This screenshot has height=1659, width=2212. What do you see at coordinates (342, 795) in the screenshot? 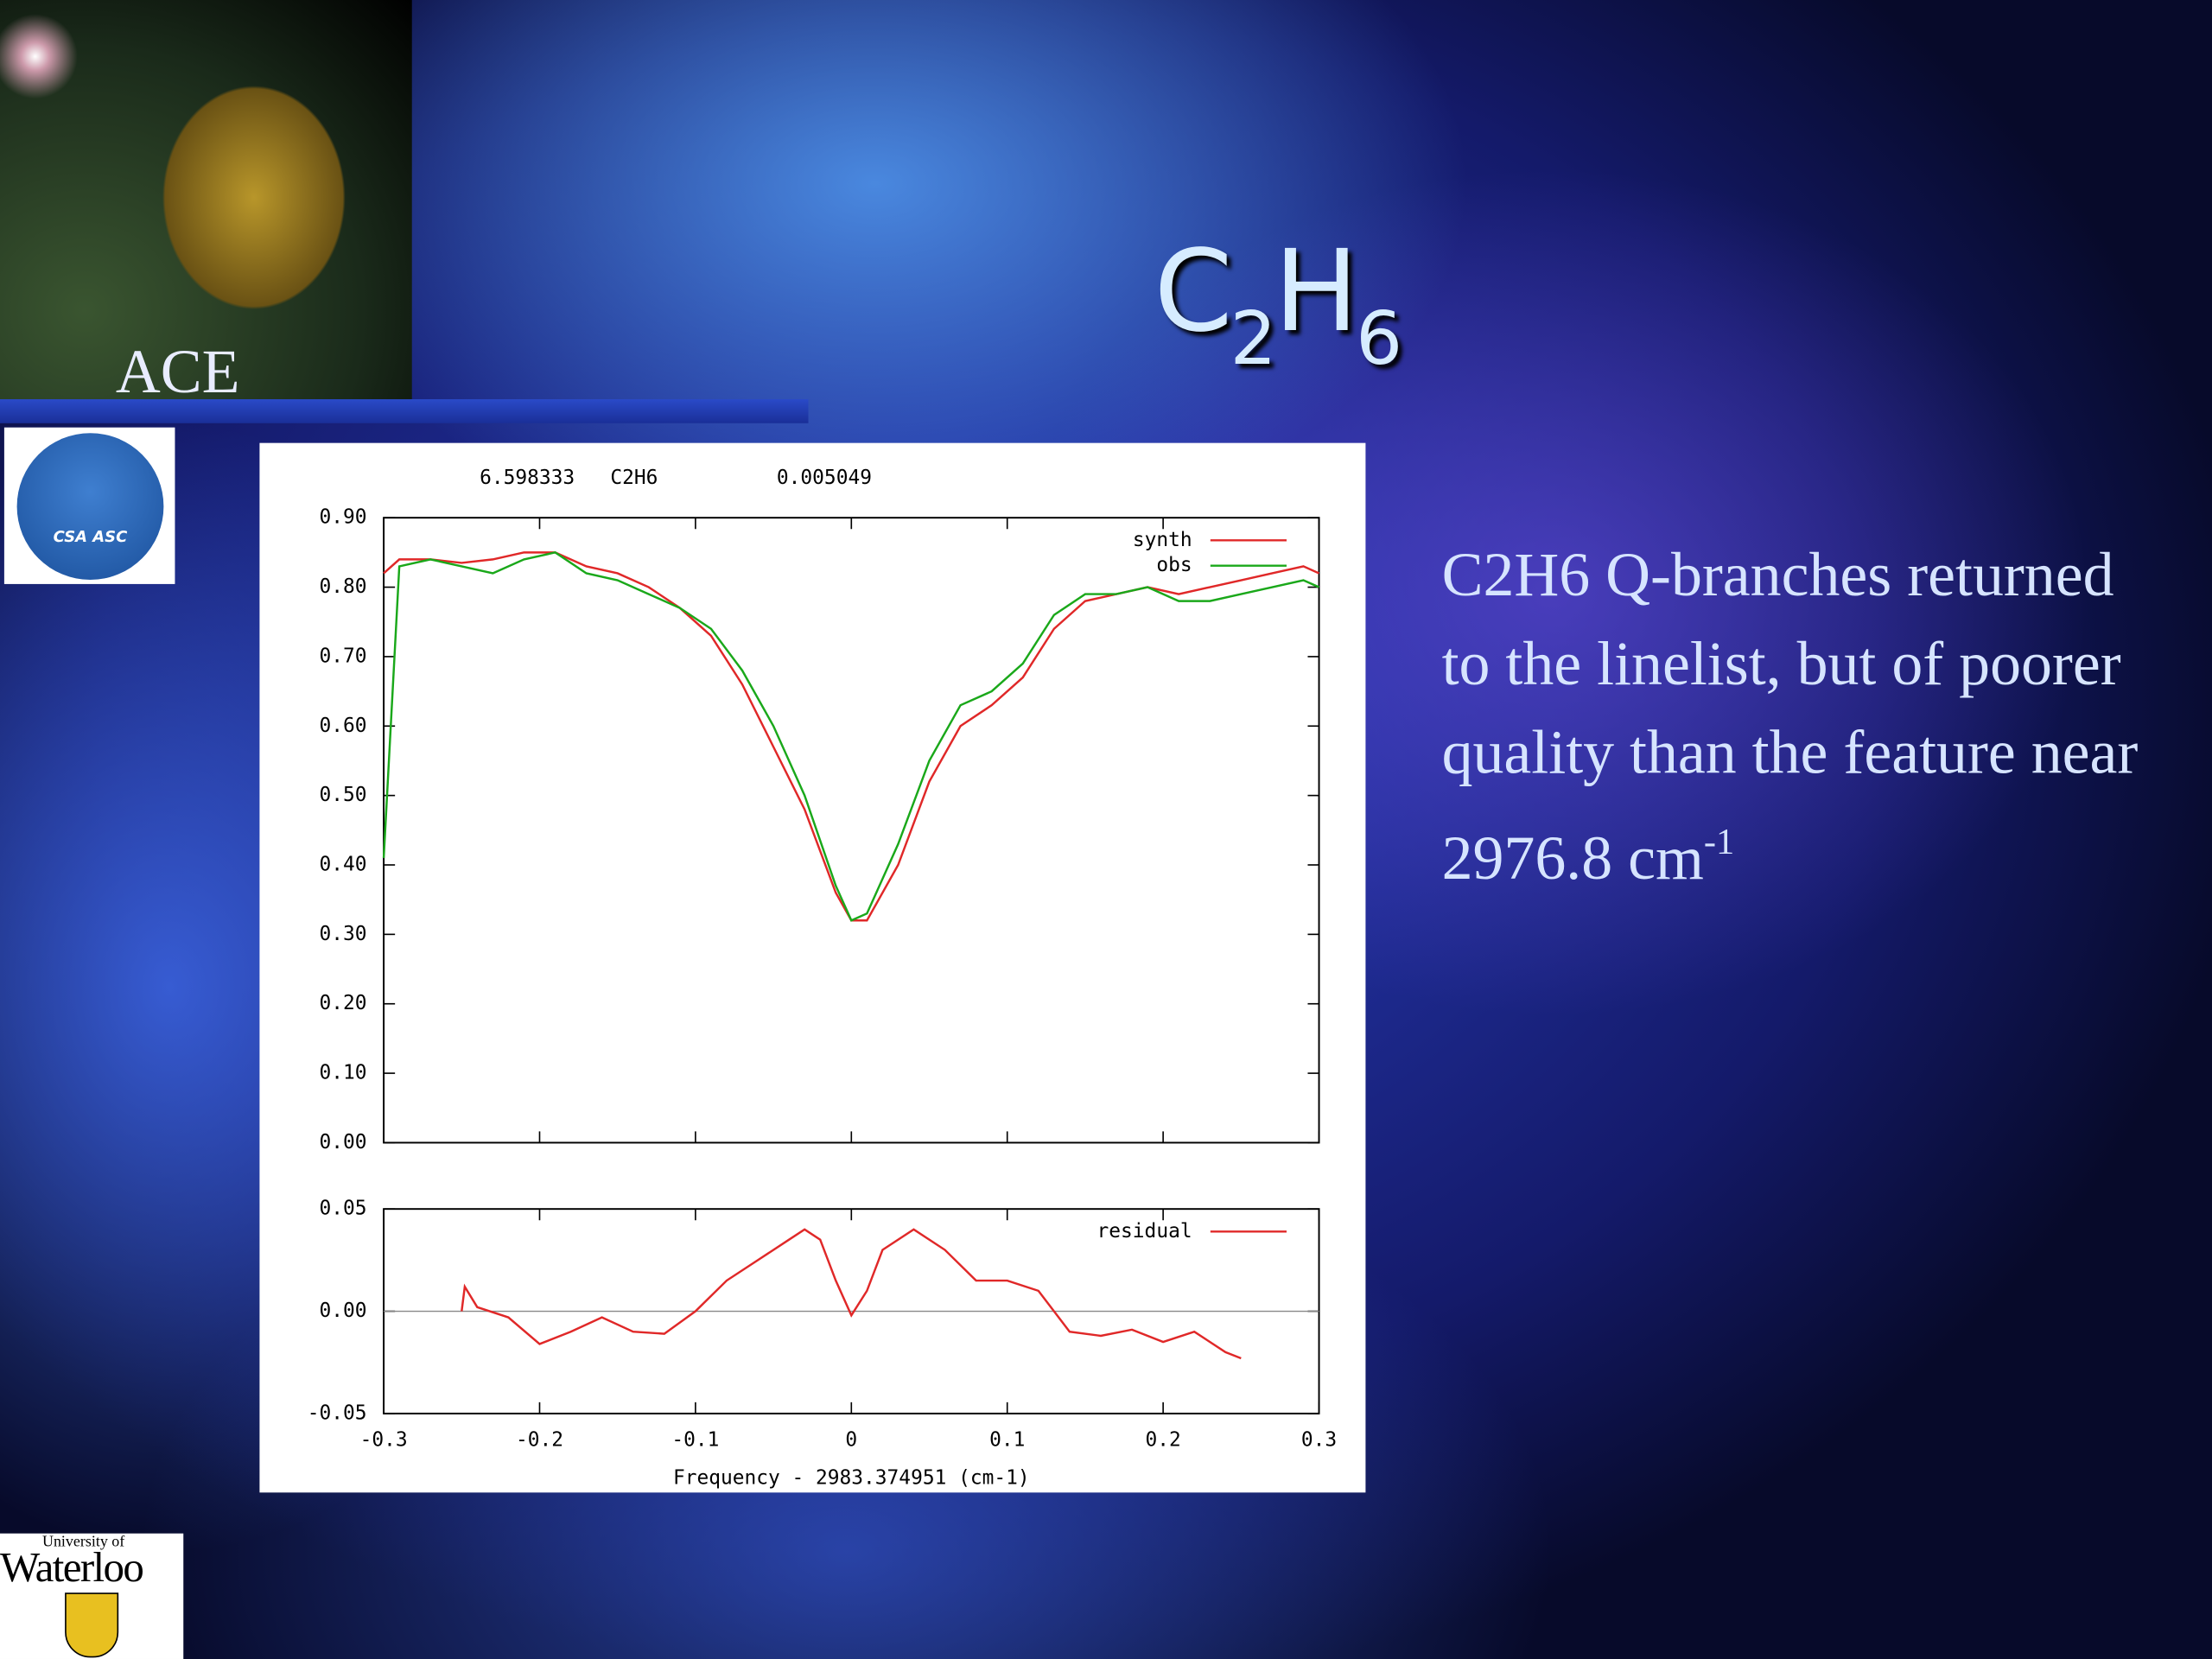
I see `y-tick-label: 0.50` at bounding box center [342, 795].